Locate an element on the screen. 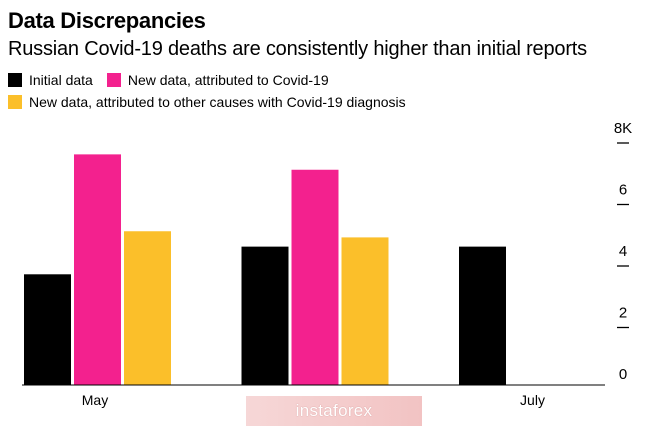 Image resolution: width=665 pixels, height=426 pixels. x-tick-label: July is located at coordinates (532, 400).